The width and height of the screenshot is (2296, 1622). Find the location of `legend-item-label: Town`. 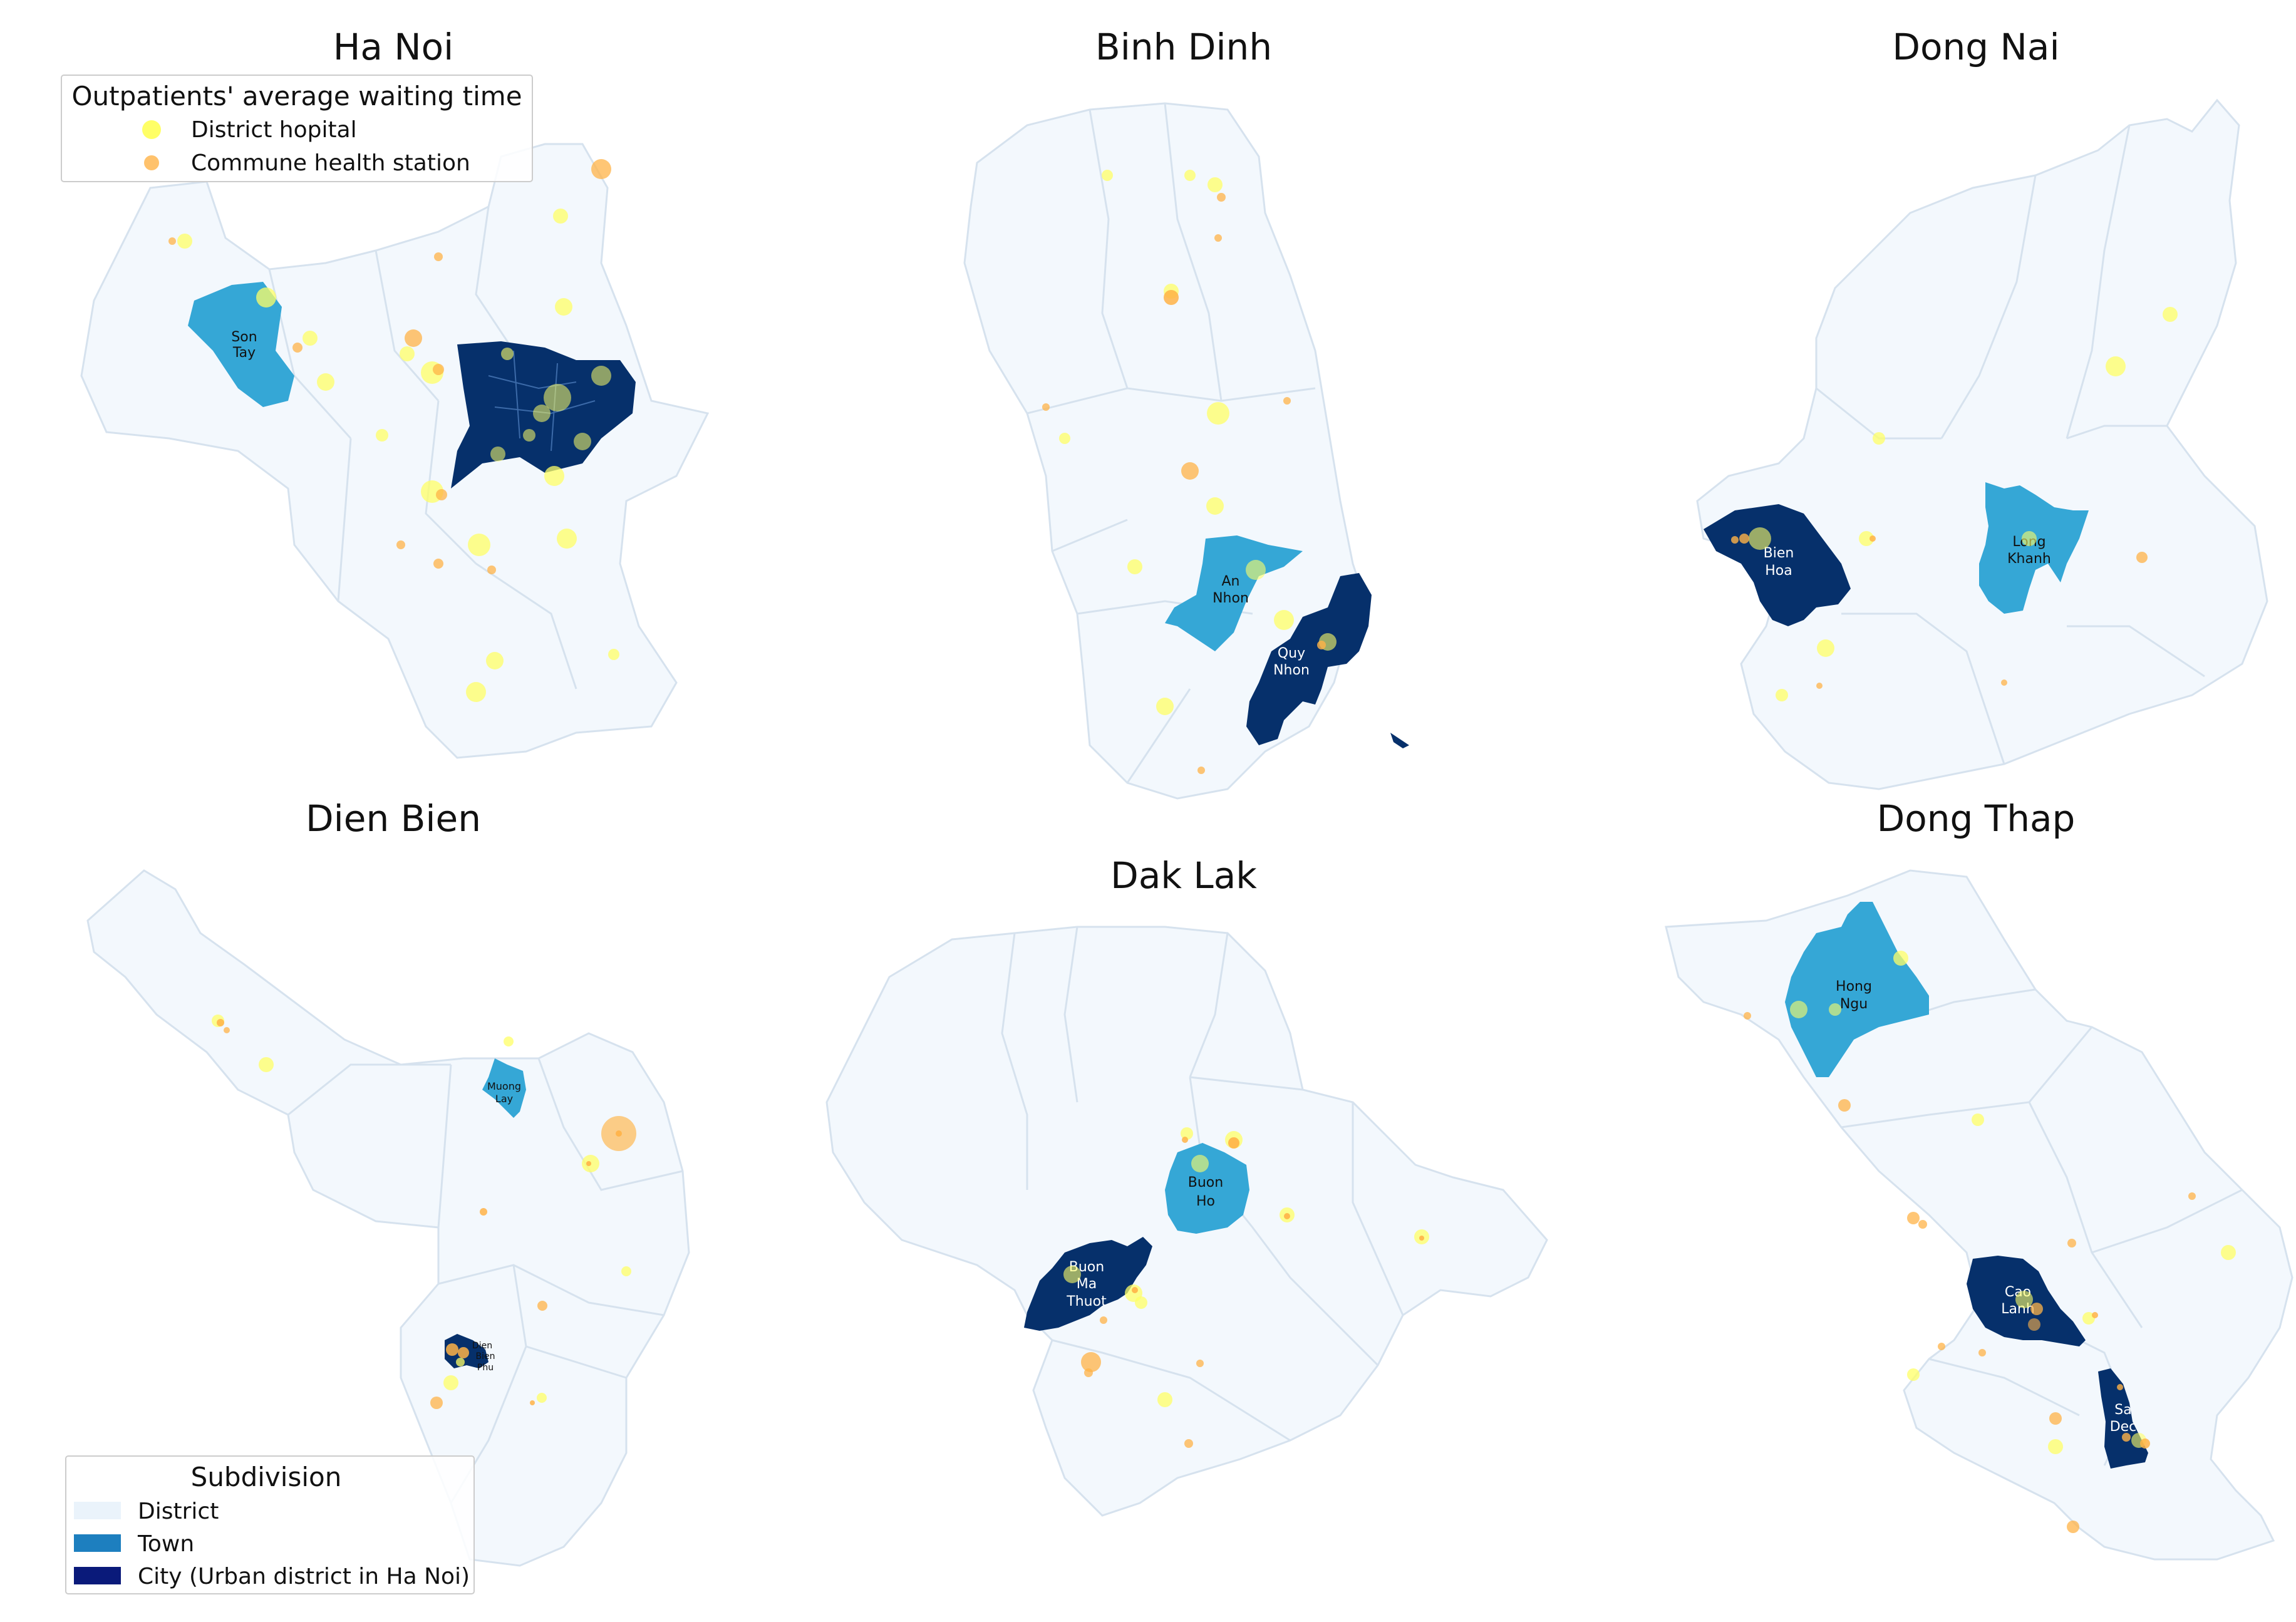

legend-item-label: Town is located at coordinates (165, 1544).